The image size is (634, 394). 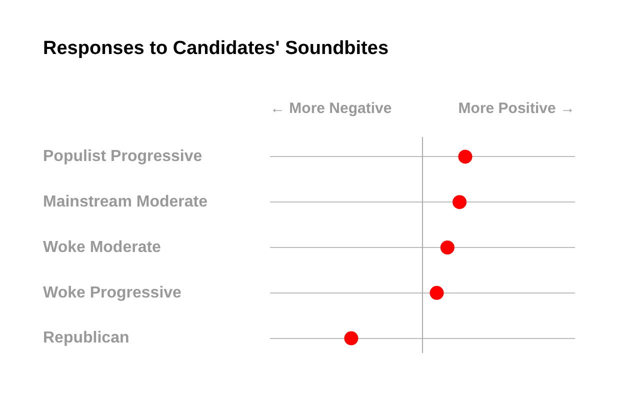 What do you see at coordinates (331, 109) in the screenshot?
I see `text: ← More Negative` at bounding box center [331, 109].